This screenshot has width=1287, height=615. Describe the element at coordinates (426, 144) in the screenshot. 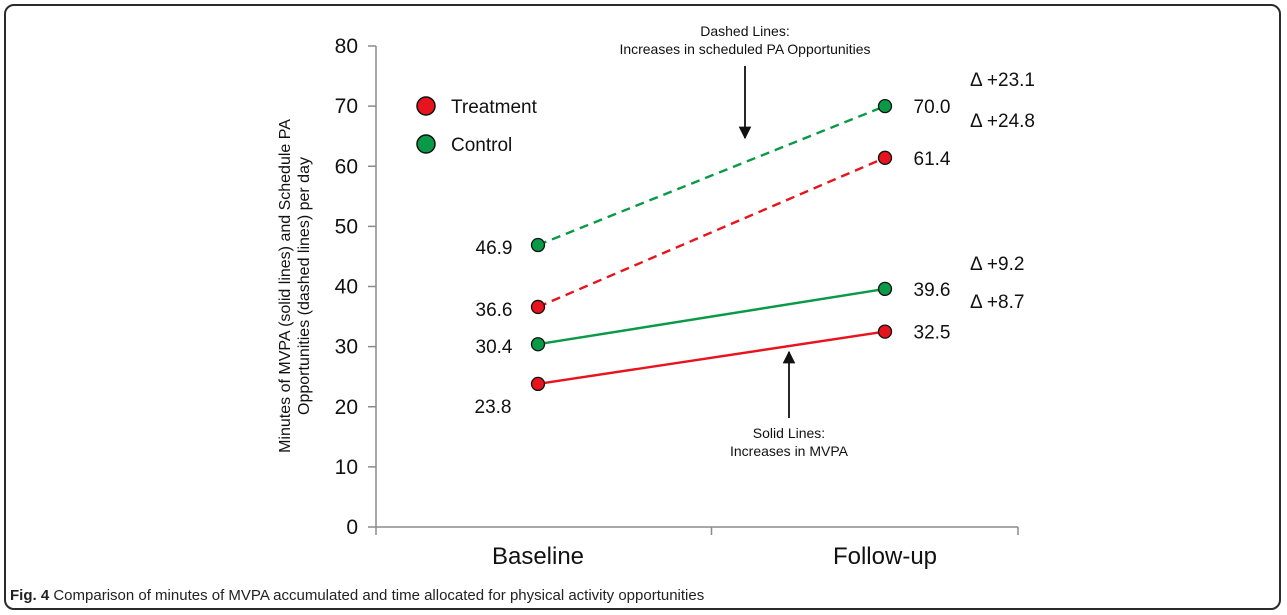

I see `control-legend-marker` at that location.